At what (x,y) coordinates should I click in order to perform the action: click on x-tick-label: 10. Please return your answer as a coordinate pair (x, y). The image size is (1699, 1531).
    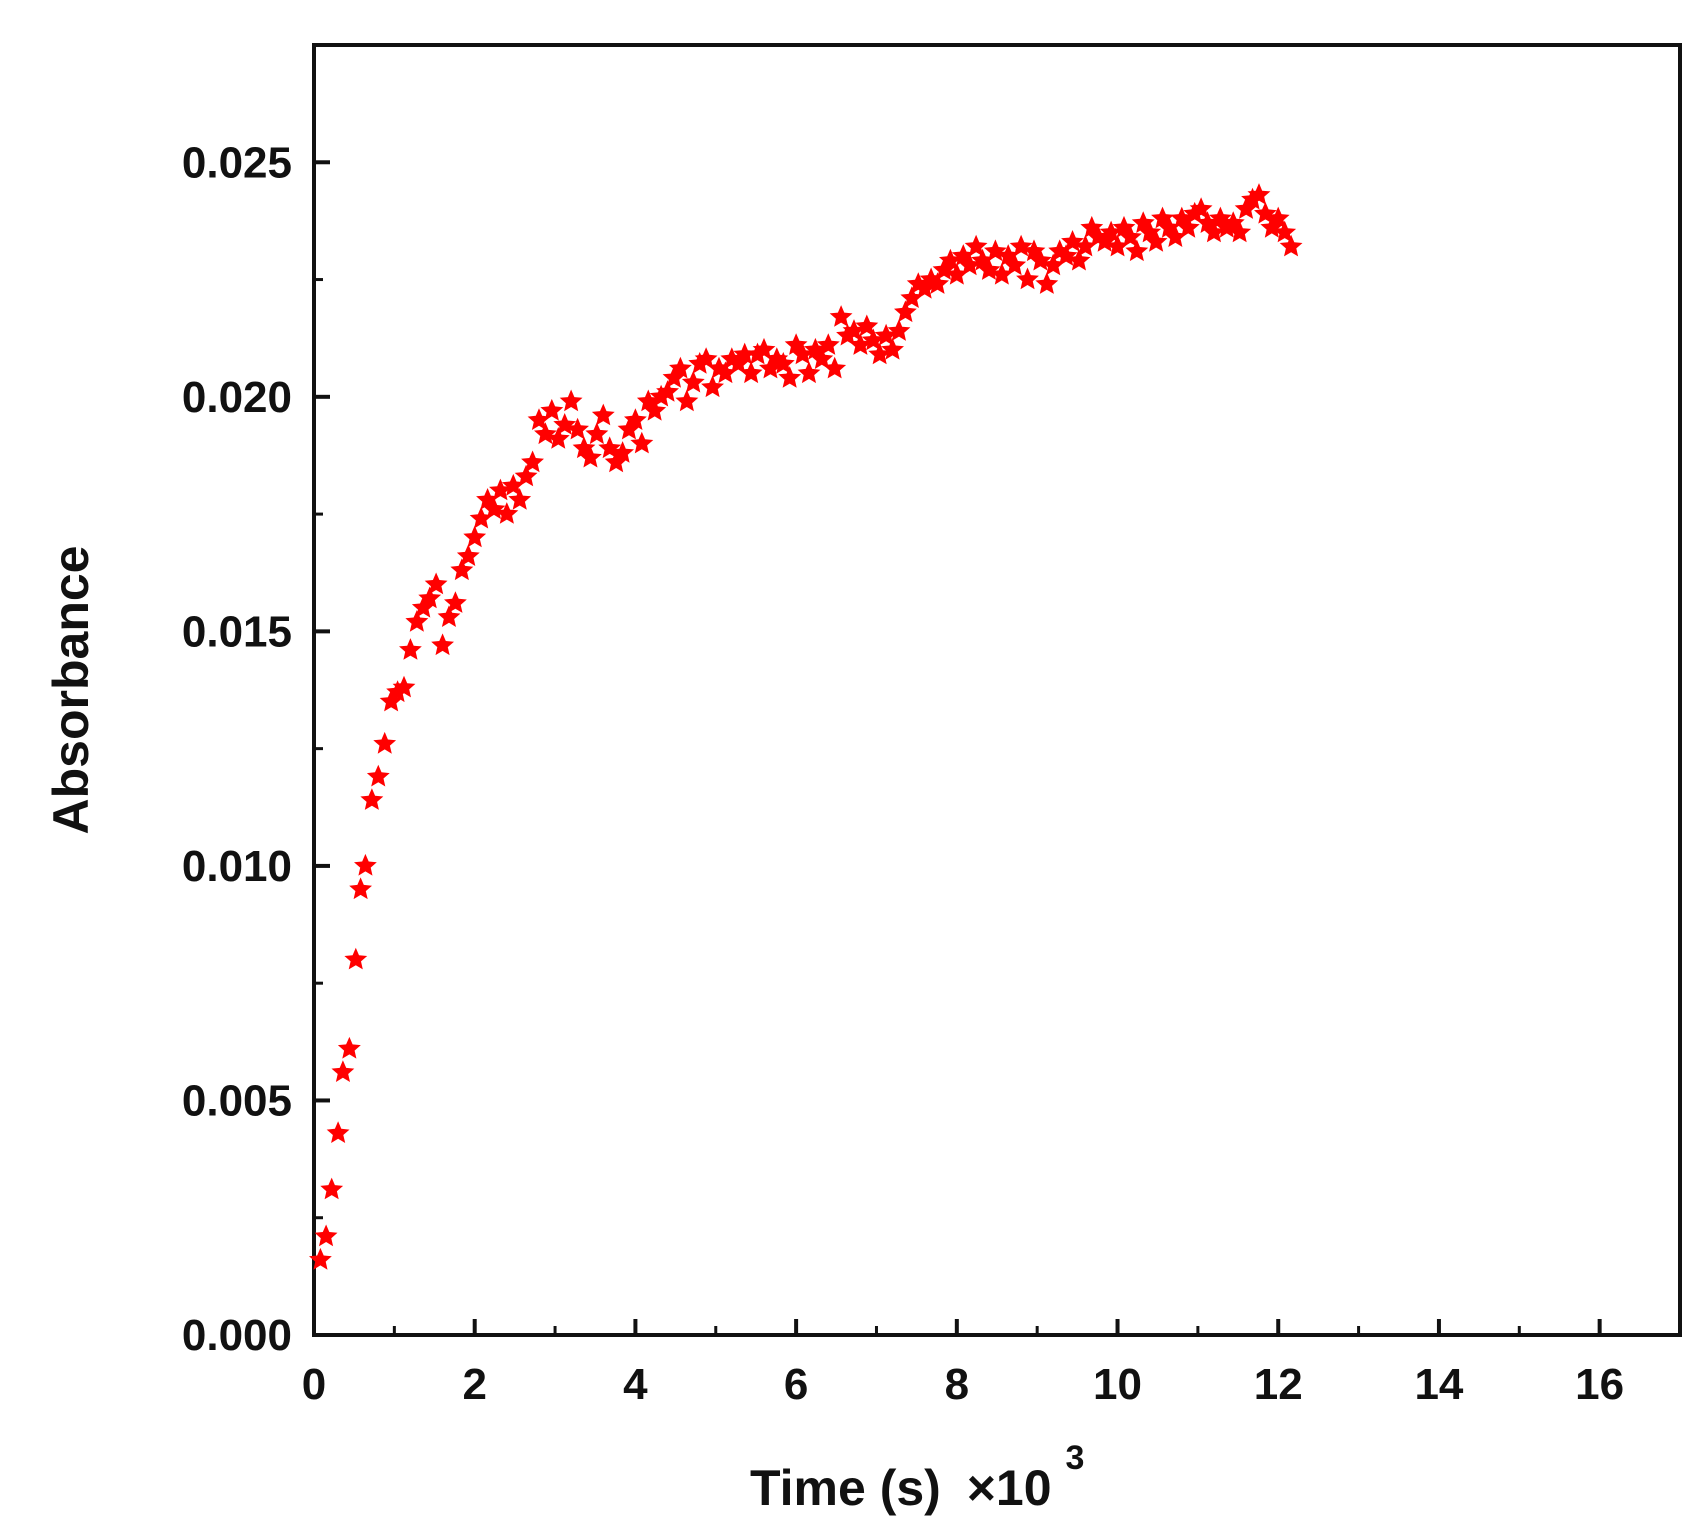
    Looking at the image, I should click on (1117, 1384).